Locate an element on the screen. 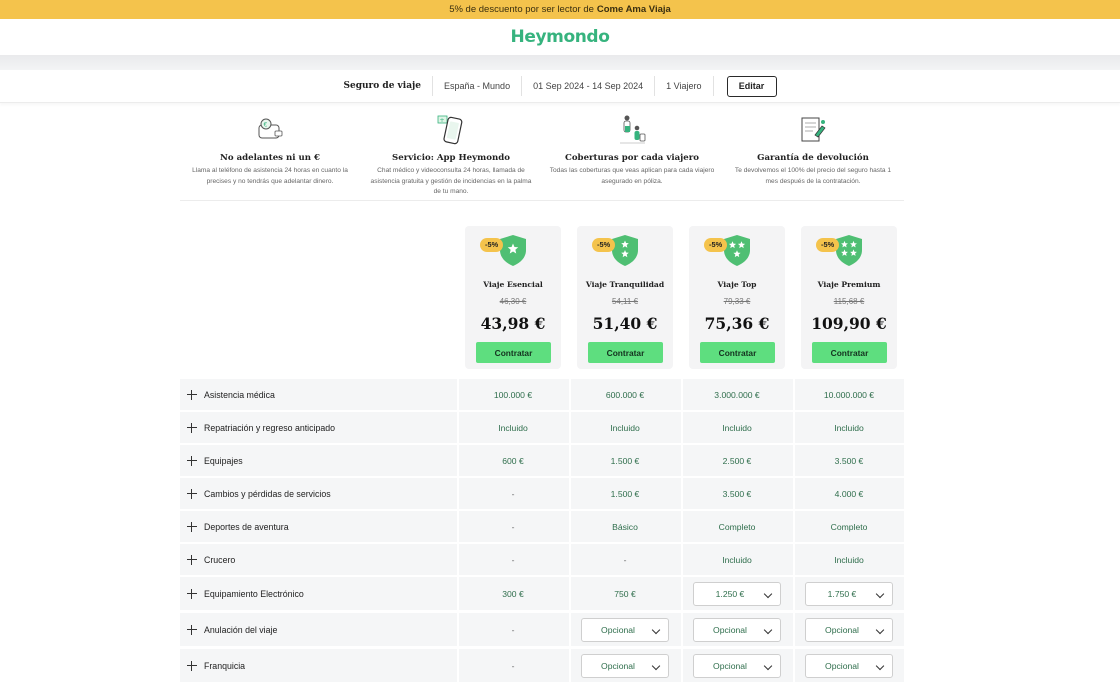  coverage-expand-toggle: Cambios y pérdidas de servicios is located at coordinates (318, 493).